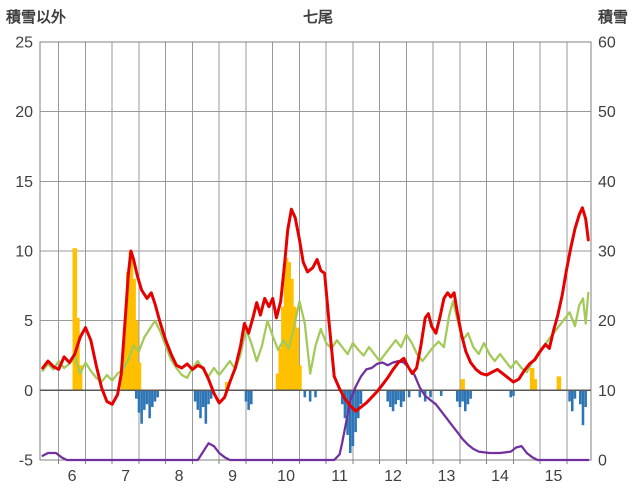 This screenshot has width=636, height=501. What do you see at coordinates (24, 43) in the screenshot?
I see `left-axis-tick-label: 25` at bounding box center [24, 43].